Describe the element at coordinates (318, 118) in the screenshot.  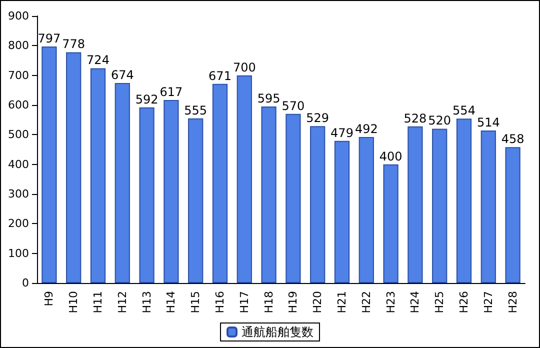
I see `data-label: 529` at that location.